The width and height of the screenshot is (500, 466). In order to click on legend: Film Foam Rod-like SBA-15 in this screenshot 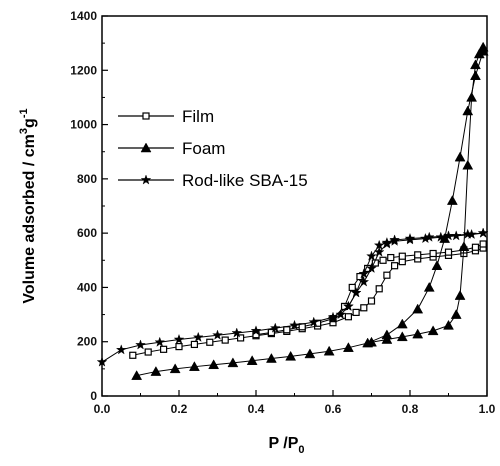, I will do `click(213, 148)`.